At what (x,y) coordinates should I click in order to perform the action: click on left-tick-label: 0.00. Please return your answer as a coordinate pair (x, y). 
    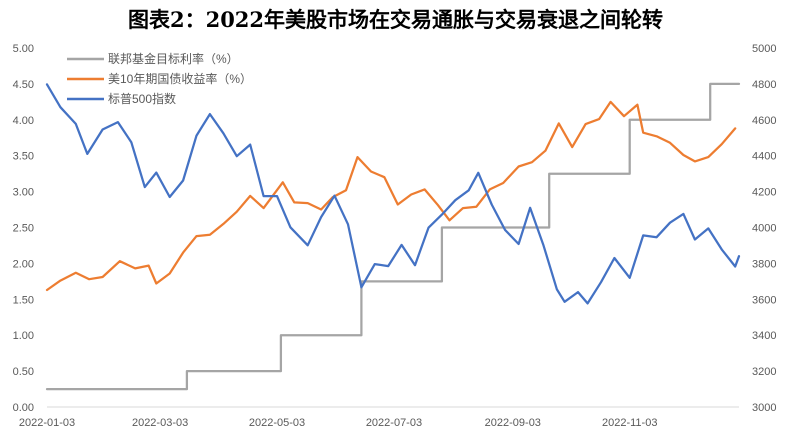
    Looking at the image, I should click on (23, 408).